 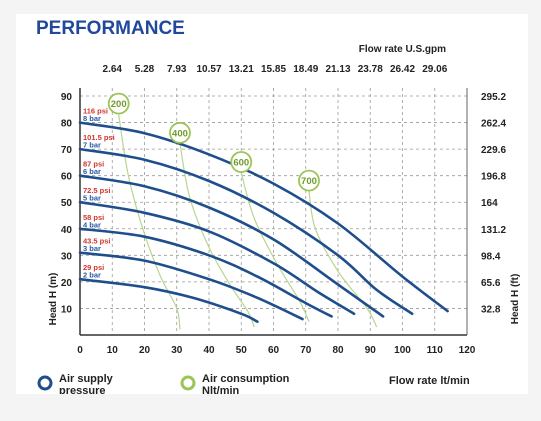 What do you see at coordinates (177, 69) in the screenshot?
I see `top-tick-label: 7.93` at bounding box center [177, 69].